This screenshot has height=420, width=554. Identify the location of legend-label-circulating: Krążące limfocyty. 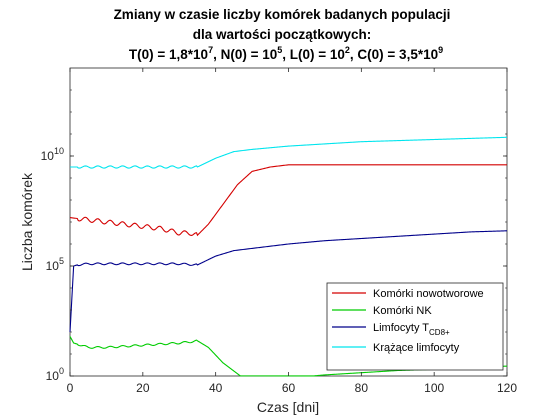
(416, 348).